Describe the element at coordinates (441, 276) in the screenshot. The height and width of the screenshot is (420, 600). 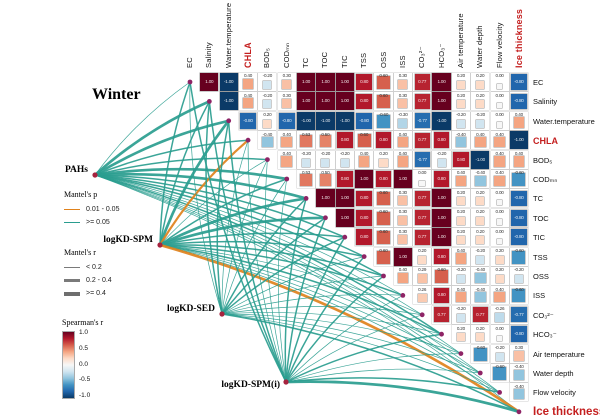
I see `matrix-cell: 0.60` at that location.